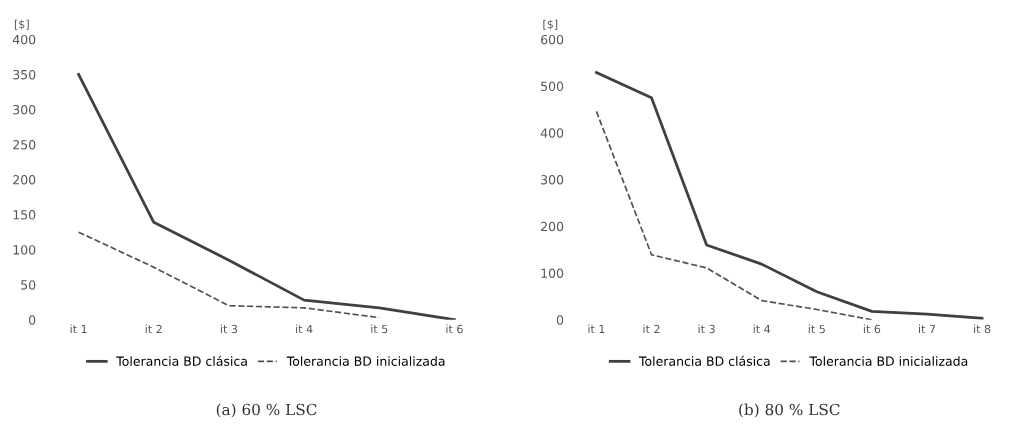 Image resolution: width=1025 pixels, height=438 pixels. I want to click on y-tick-label: 150, so click(24, 215).